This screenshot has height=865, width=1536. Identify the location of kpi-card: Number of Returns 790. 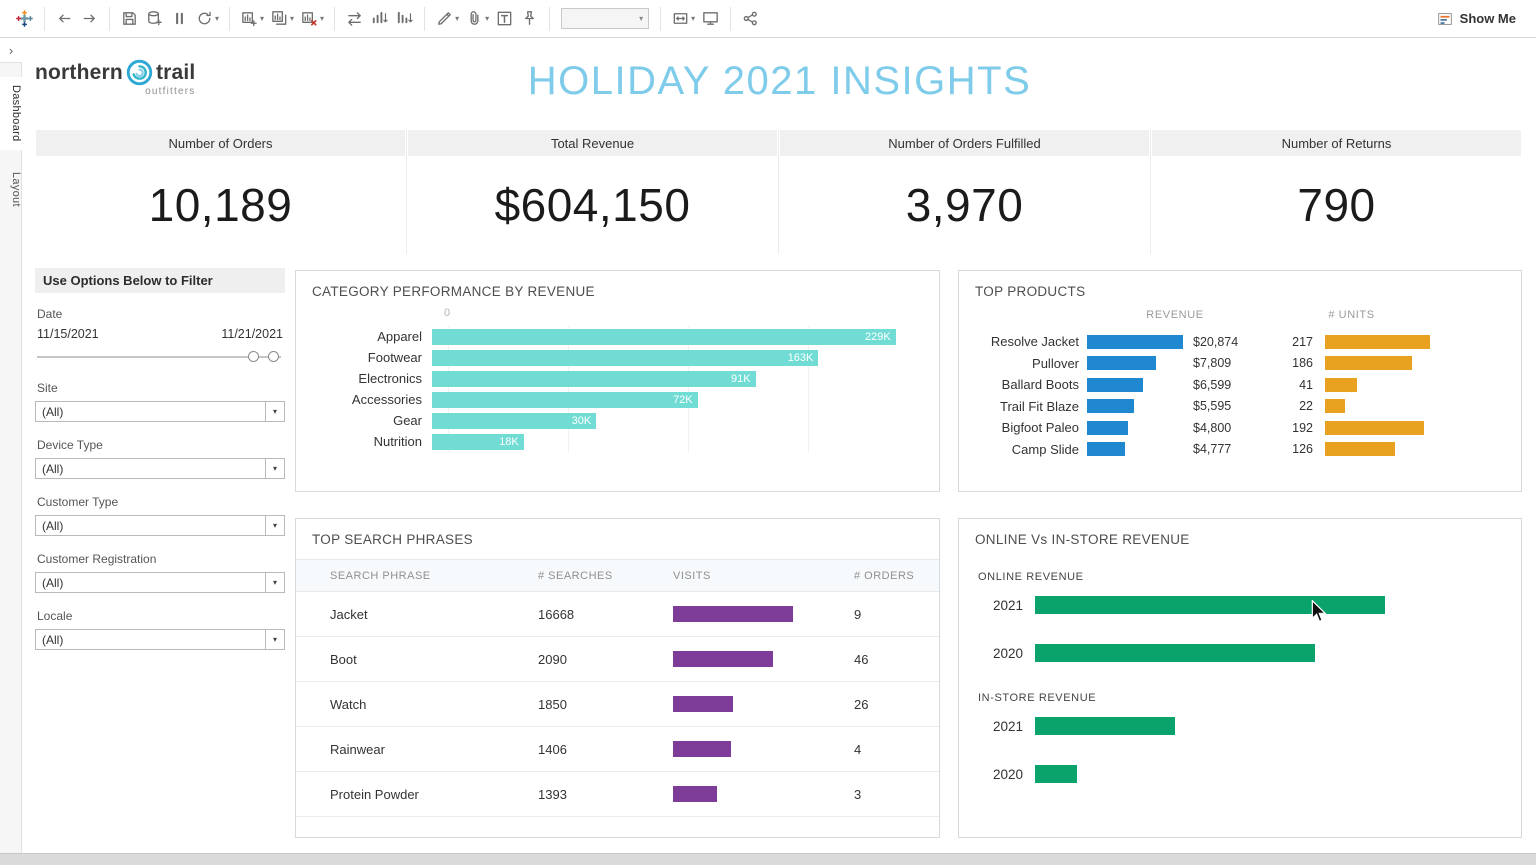
(1336, 192).